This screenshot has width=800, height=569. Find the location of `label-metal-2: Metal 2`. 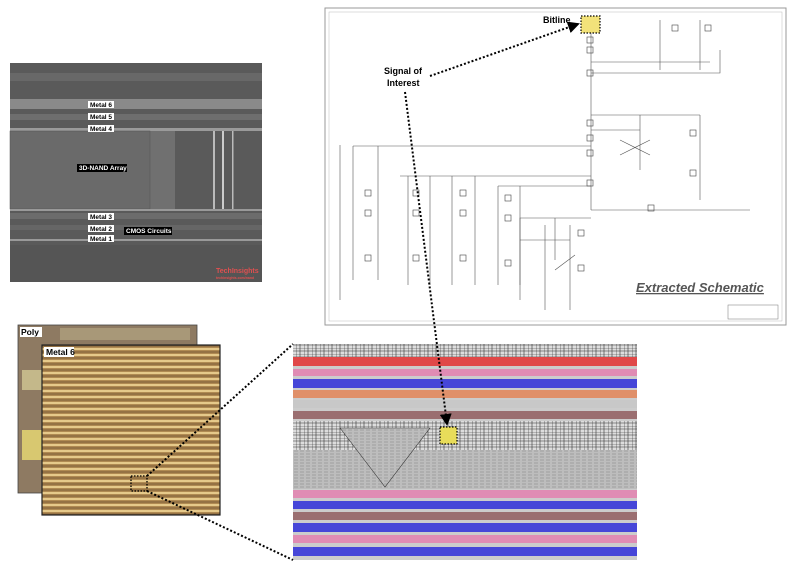

label-metal-2: Metal 2 is located at coordinates (101, 229).